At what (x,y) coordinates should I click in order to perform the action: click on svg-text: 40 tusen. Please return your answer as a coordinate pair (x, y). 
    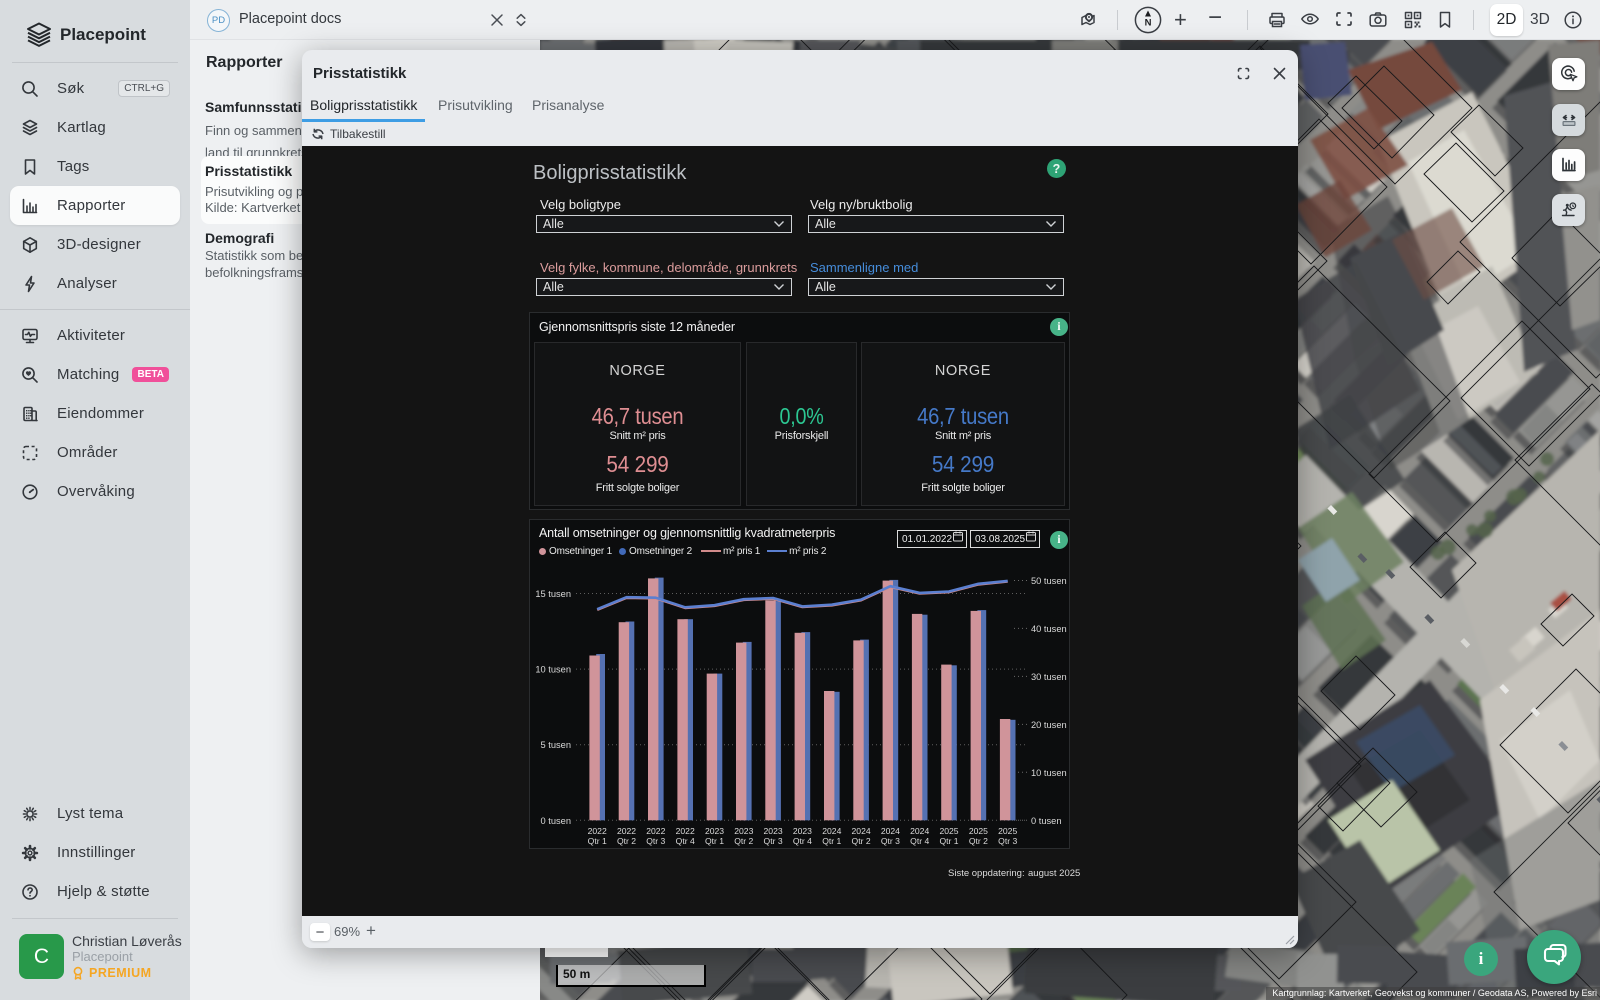
    Looking at the image, I should click on (1049, 629).